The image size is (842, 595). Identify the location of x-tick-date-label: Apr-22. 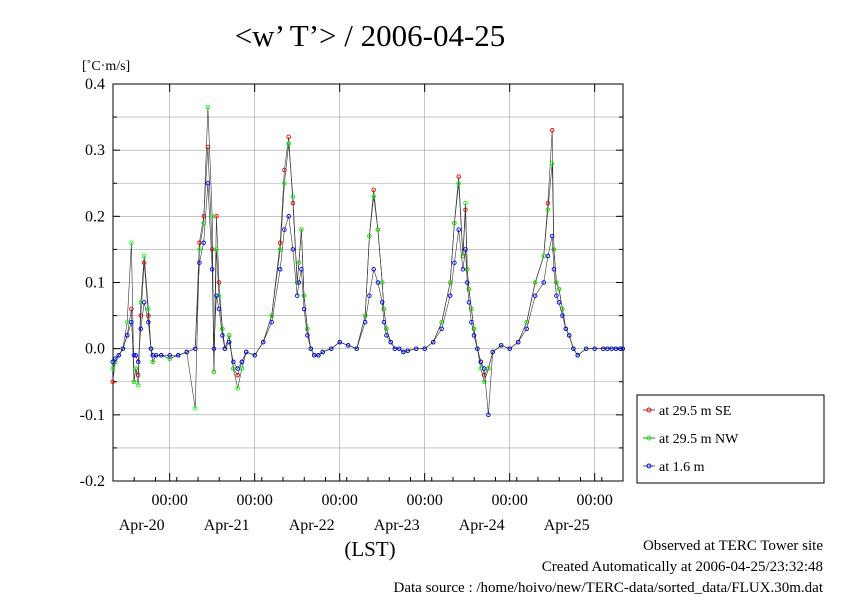
(312, 525).